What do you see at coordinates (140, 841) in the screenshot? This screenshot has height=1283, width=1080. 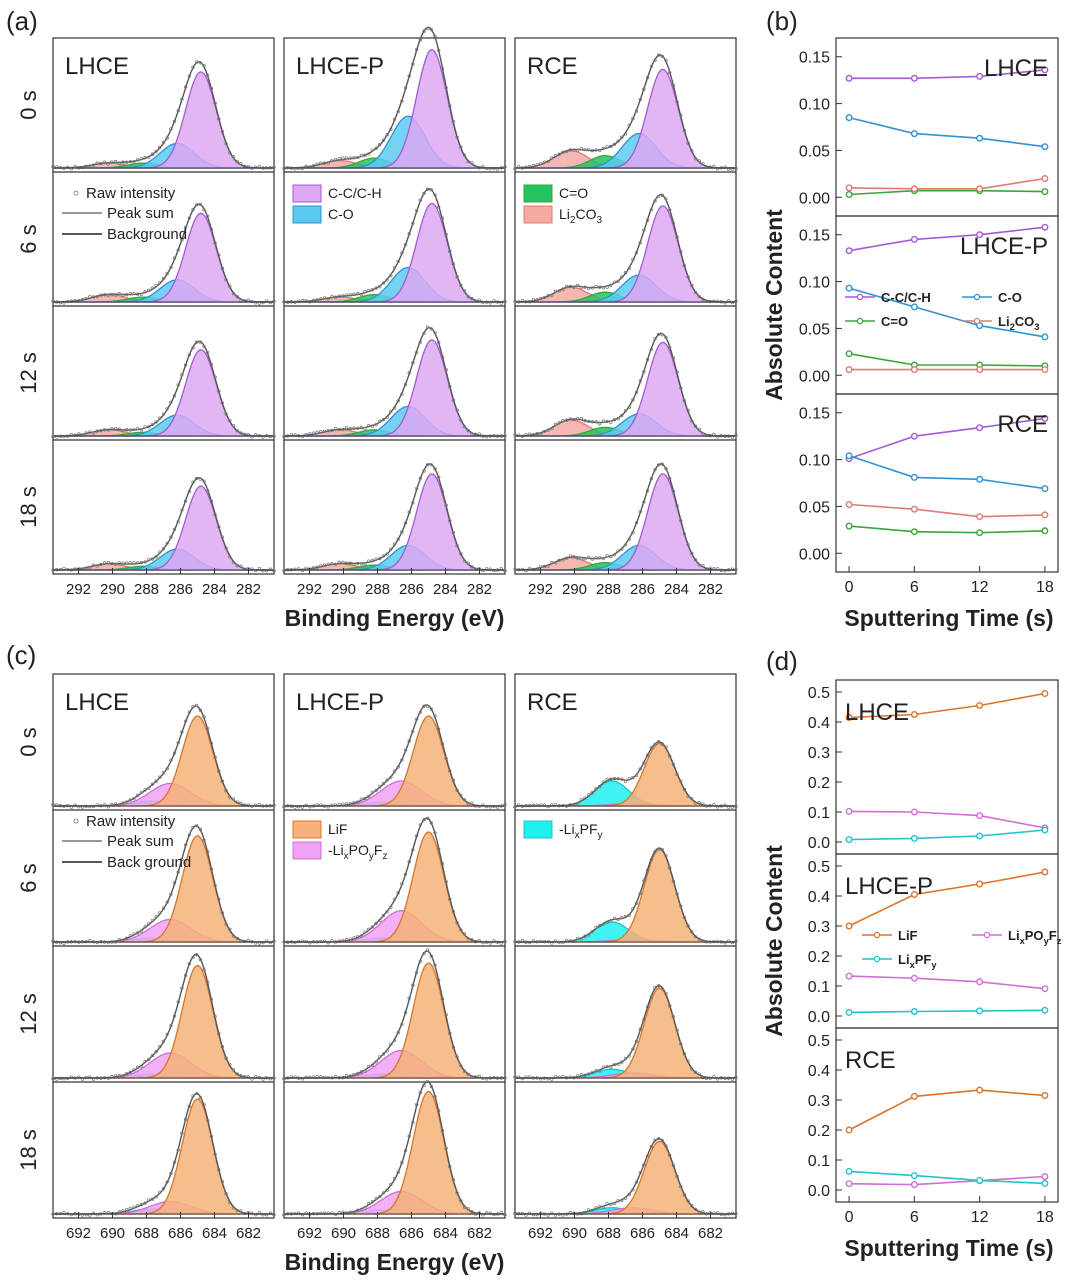 I see `legend-label: Peak sum` at bounding box center [140, 841].